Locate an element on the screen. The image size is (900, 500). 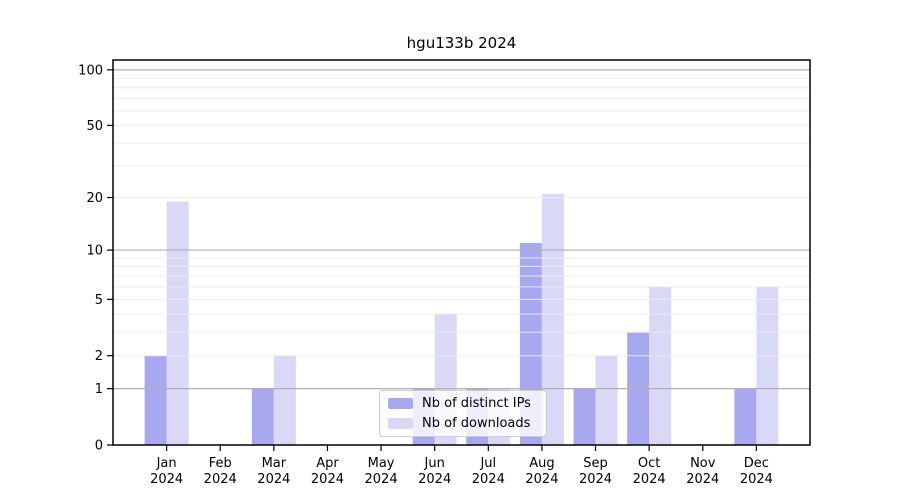
bar-distinct-ips-jan is located at coordinates (155, 400).